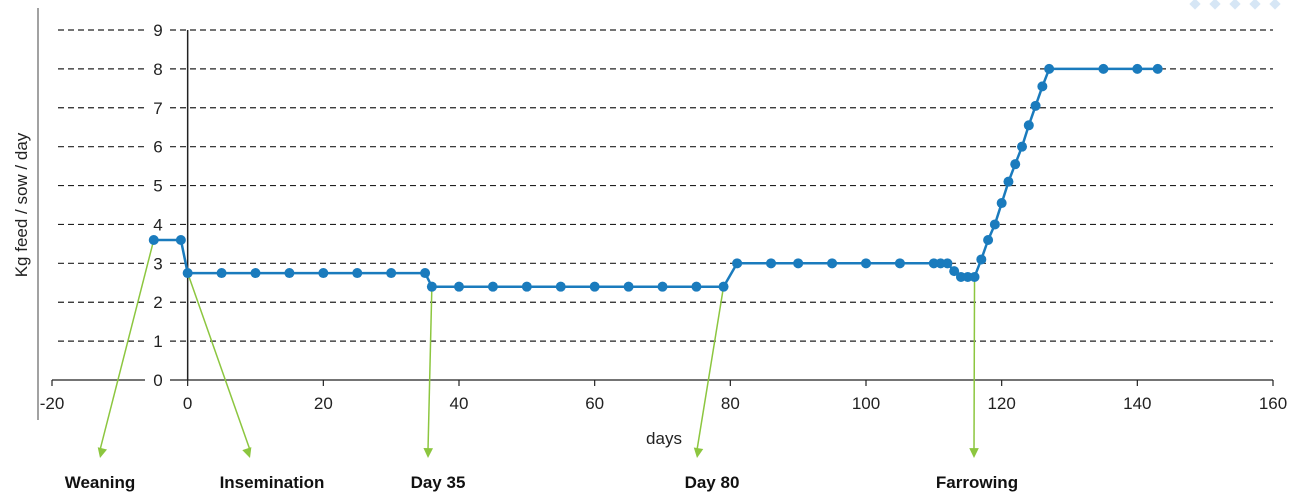  Describe the element at coordinates (438, 482) in the screenshot. I see `annotation-label: Day 35` at that location.